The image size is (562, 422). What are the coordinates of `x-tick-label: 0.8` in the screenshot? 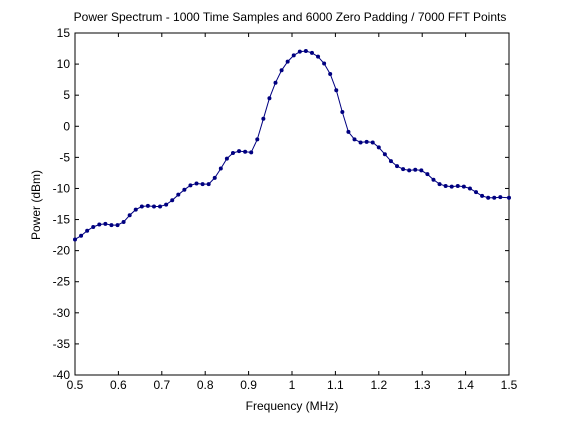 It's located at (205, 385).